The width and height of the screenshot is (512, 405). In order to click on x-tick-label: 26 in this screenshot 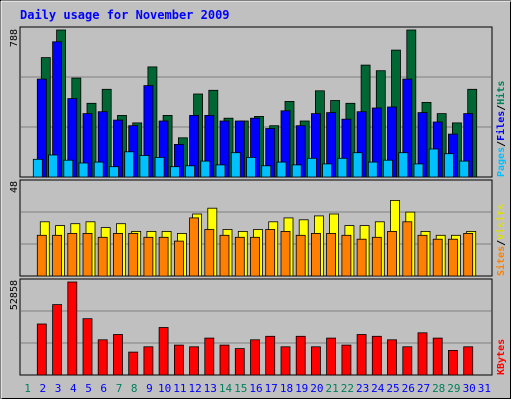, I will do `click(408, 388)`.